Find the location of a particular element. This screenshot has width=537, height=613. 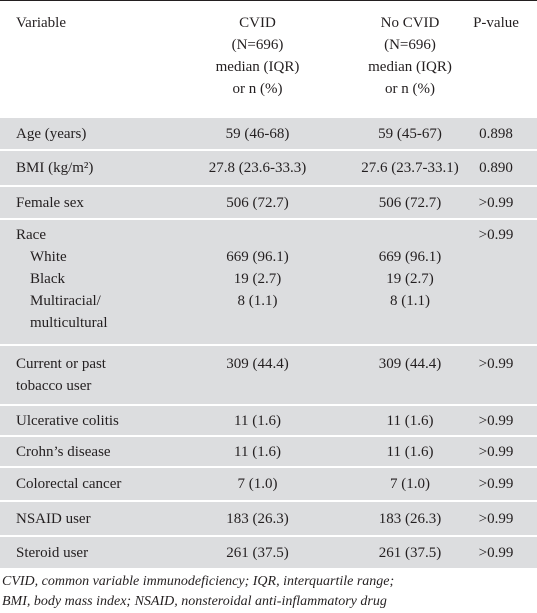

table-cell: 27.8 (23.6-33.3) is located at coordinates (257, 168).